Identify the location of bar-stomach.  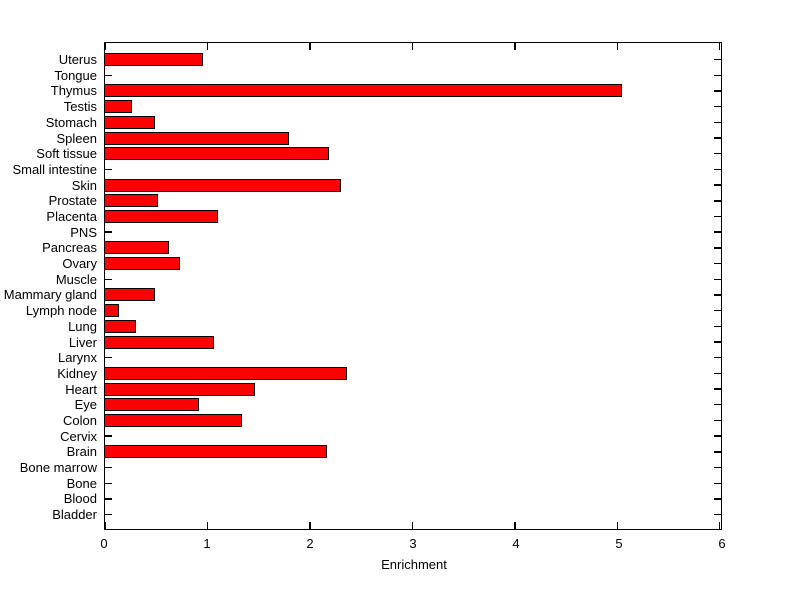
(130, 122).